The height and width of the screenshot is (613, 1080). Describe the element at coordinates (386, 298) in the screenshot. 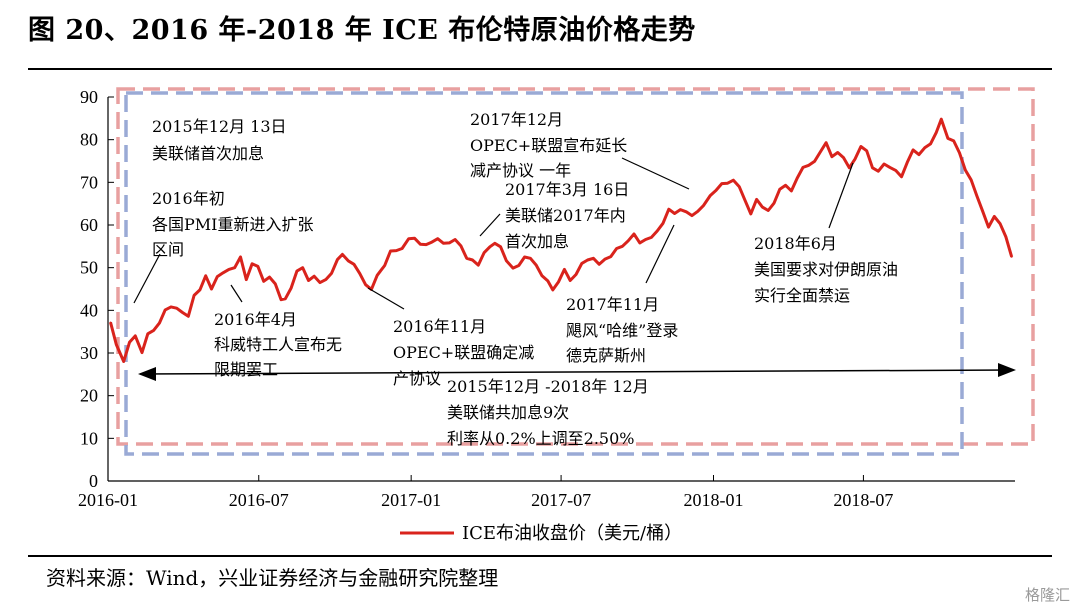

I see `leader-2016-nov` at that location.